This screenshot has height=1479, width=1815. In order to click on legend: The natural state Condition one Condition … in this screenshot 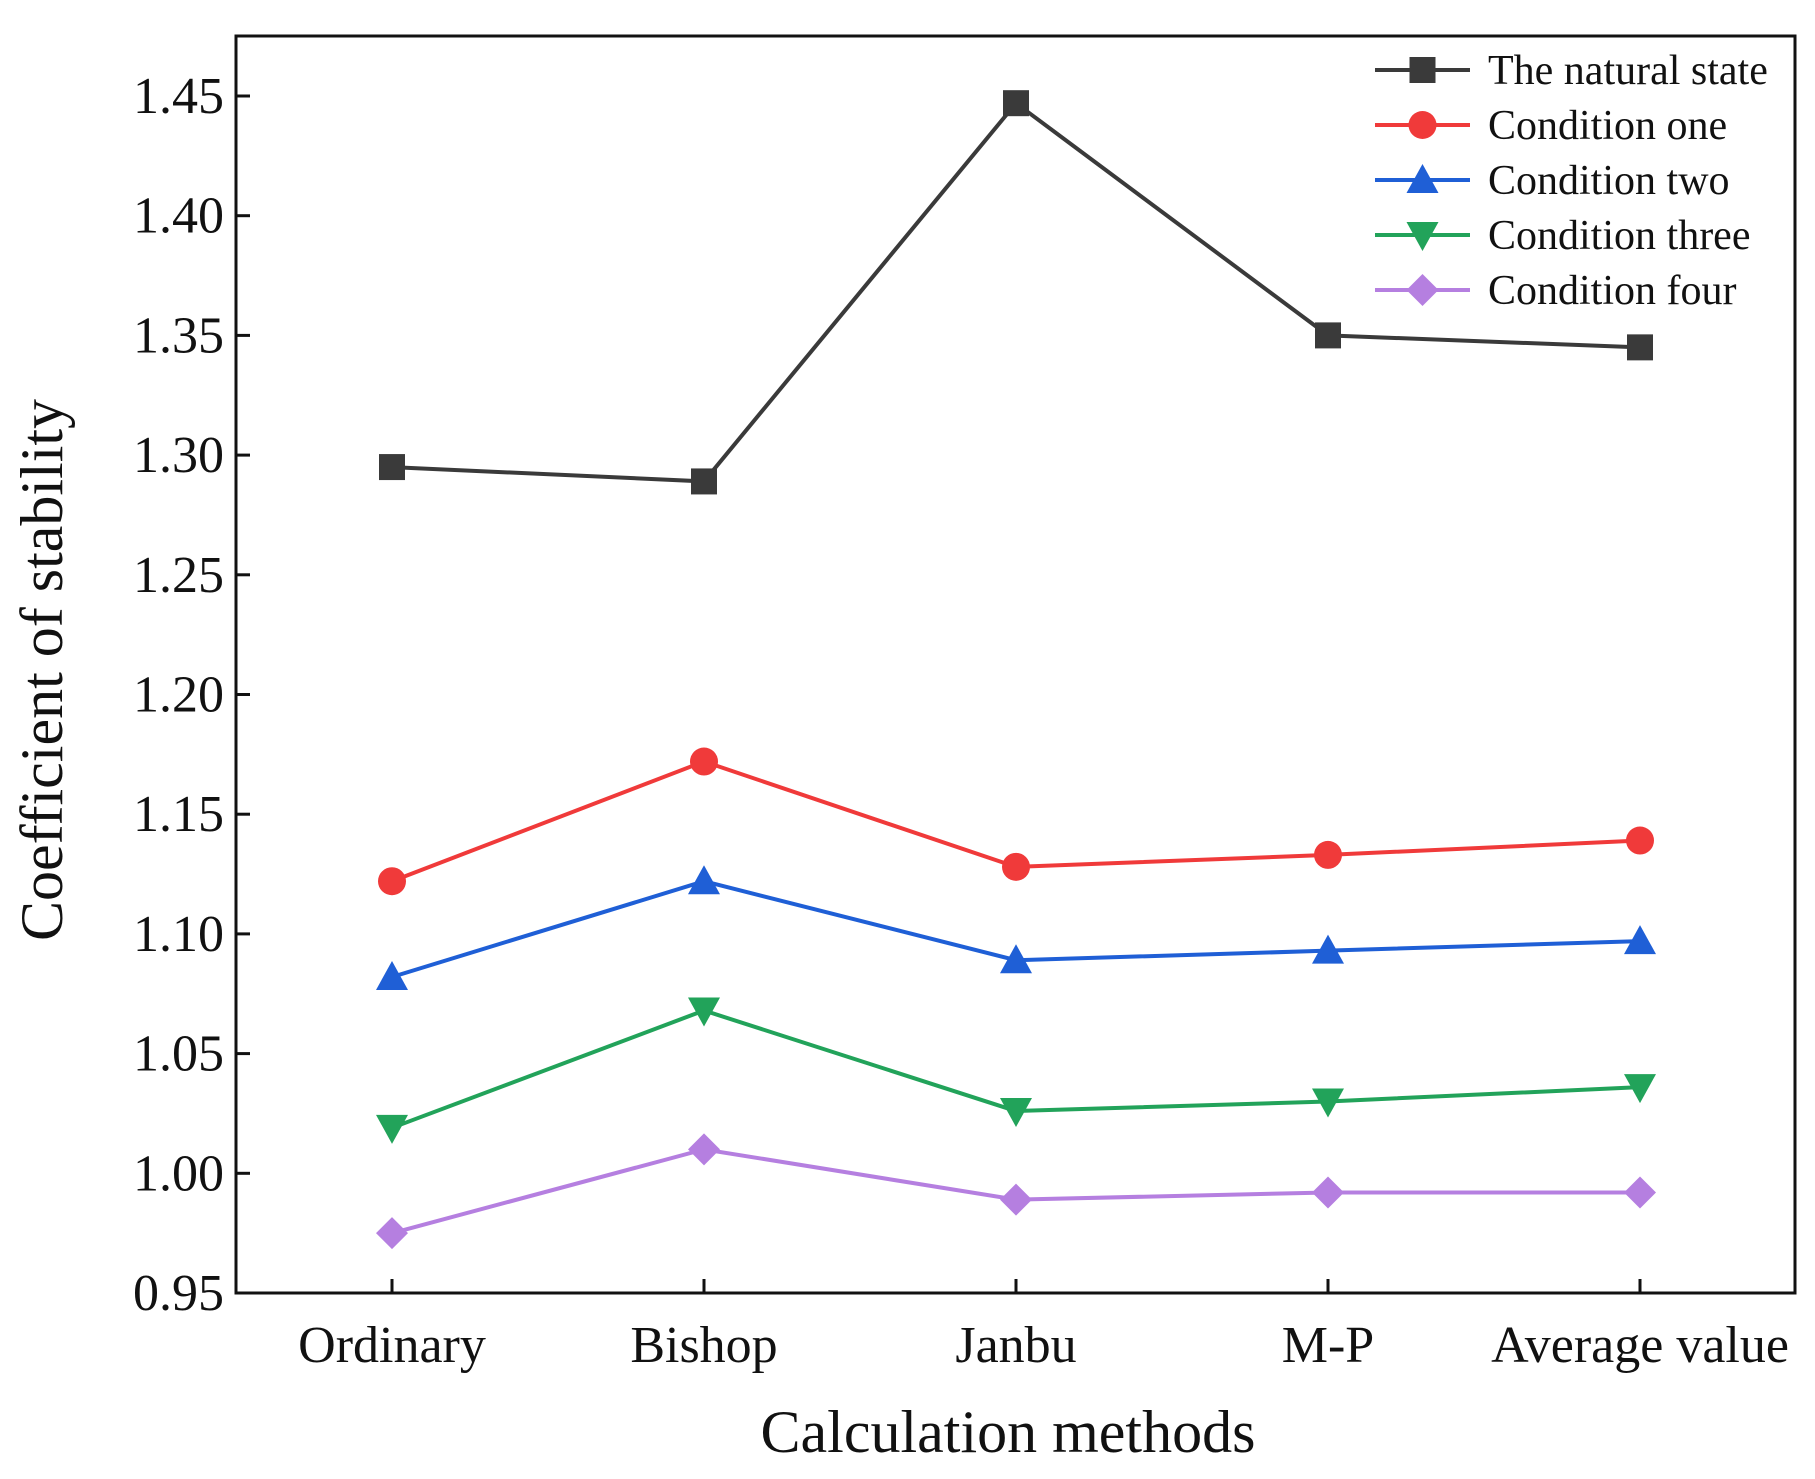, I will do `click(1571, 181)`.